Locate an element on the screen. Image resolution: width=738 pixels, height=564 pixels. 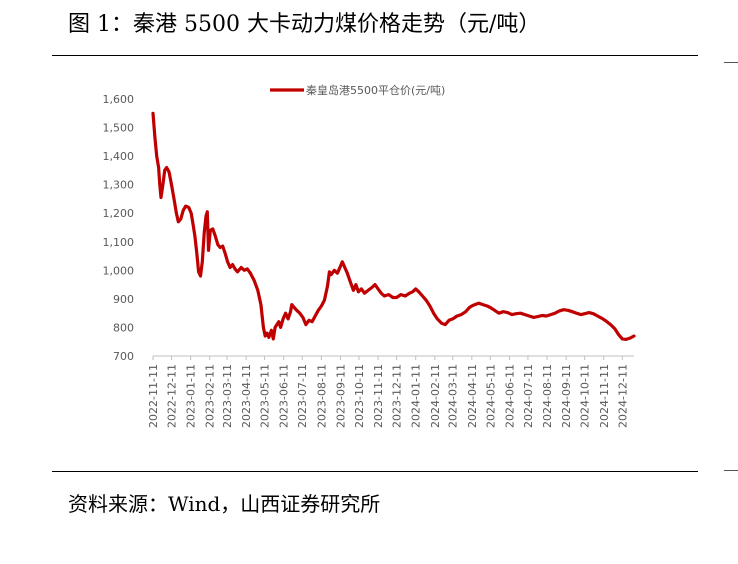
x-tick-label: 2023-05-11 is located at coordinates (265, 396).